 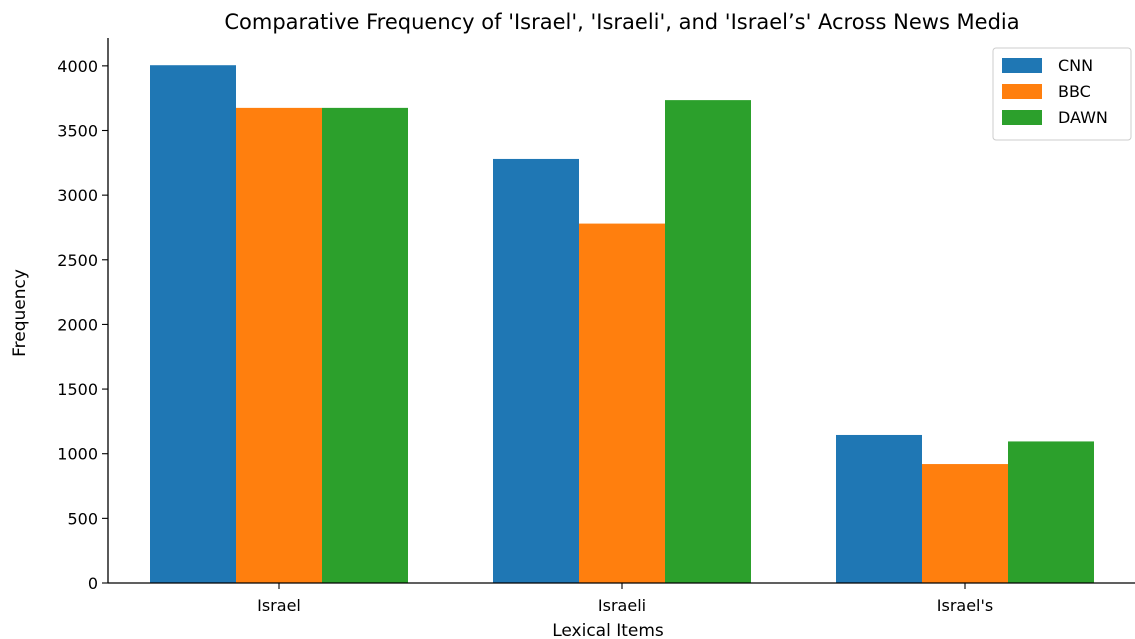 I want to click on x-tick-label: Israel's, so click(x=965, y=605).